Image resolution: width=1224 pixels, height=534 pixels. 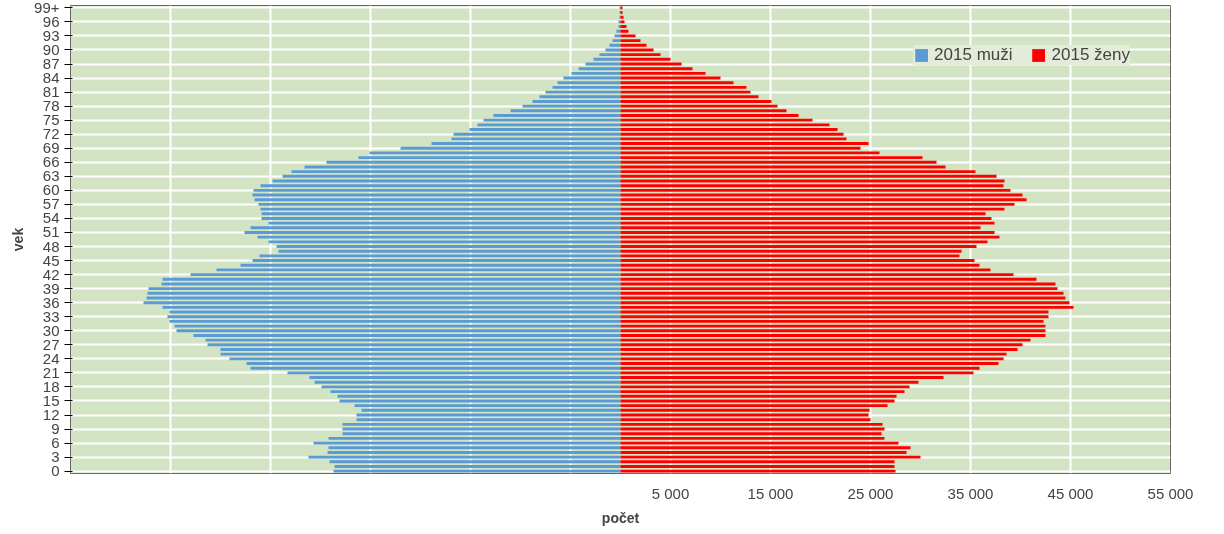 I want to click on legend-label: 2015 muži, so click(x=973, y=55).